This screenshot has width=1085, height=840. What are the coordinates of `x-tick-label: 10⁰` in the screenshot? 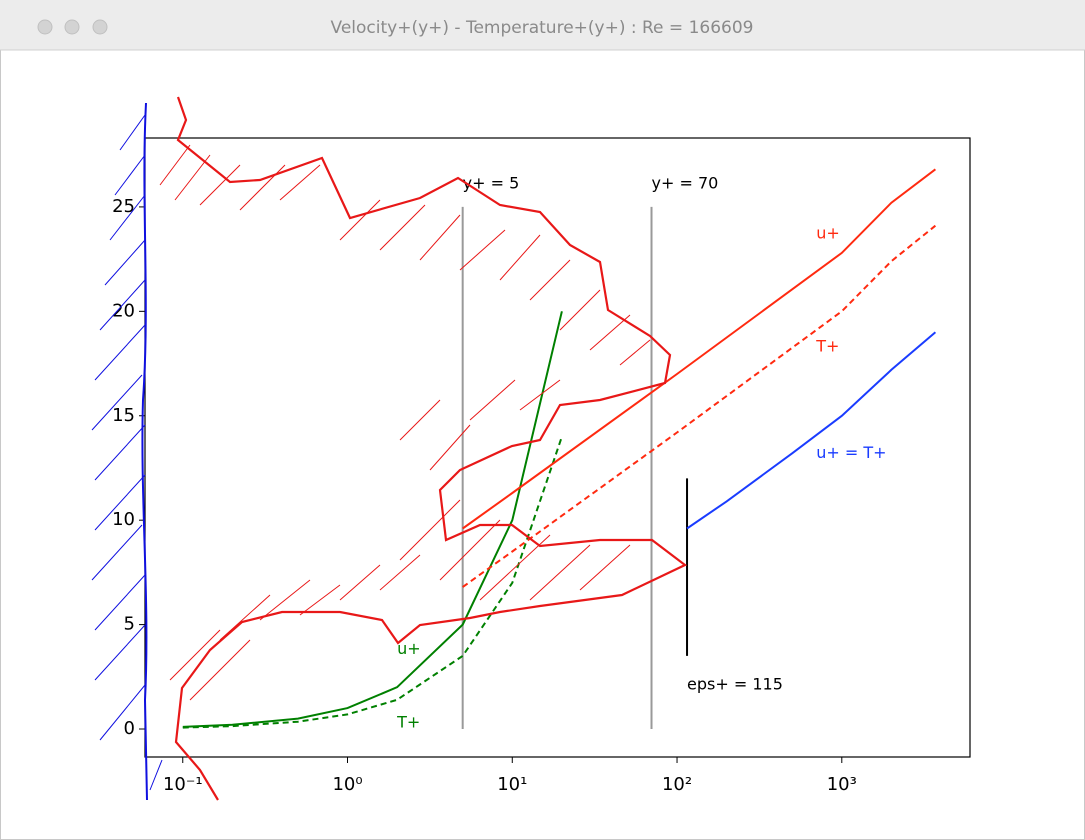 It's located at (347, 784).